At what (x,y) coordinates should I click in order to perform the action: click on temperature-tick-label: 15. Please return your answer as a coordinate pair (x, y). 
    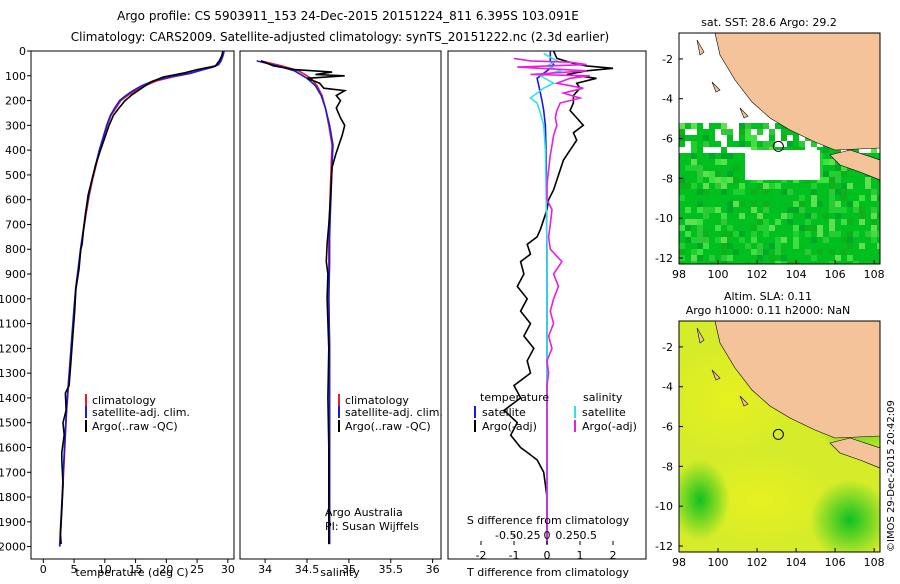
    Looking at the image, I should click on (136, 569).